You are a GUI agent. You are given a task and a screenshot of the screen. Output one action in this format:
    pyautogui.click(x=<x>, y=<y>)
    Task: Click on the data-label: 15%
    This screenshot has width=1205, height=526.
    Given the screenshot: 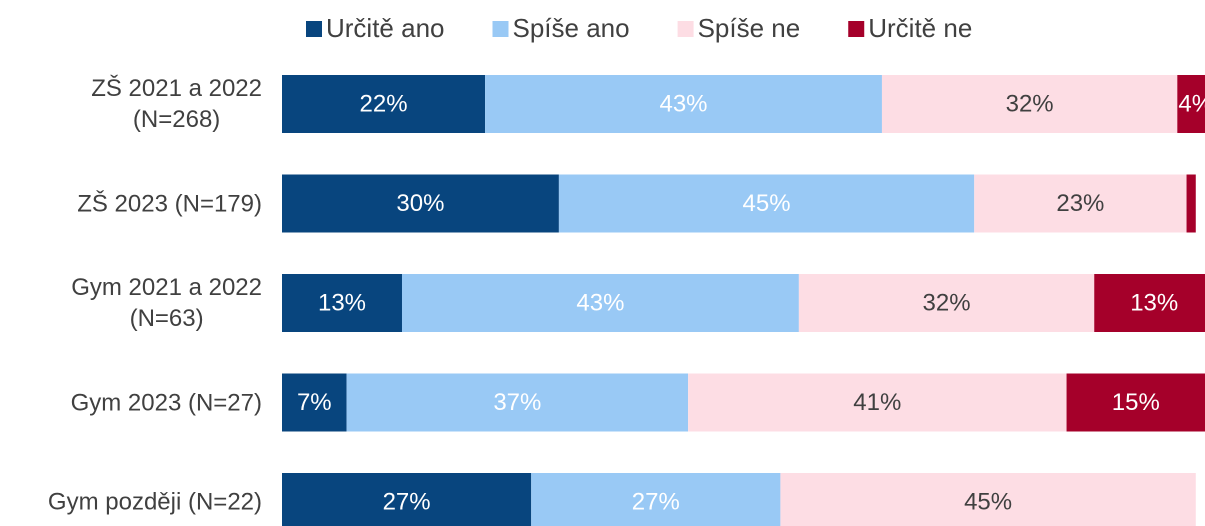 What is the action you would take?
    pyautogui.click(x=1136, y=402)
    